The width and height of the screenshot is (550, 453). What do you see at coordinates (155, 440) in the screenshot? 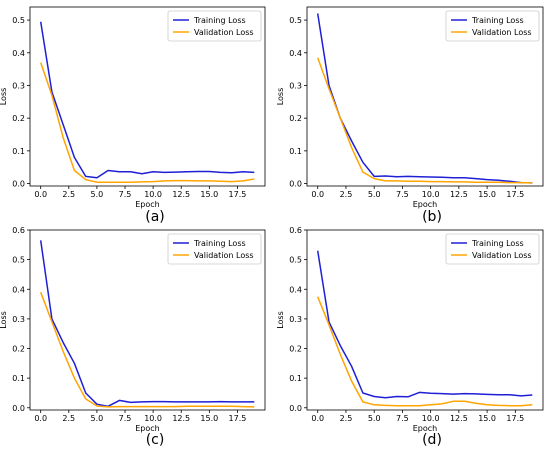
I see `panel-caption: (c)` at bounding box center [155, 440].